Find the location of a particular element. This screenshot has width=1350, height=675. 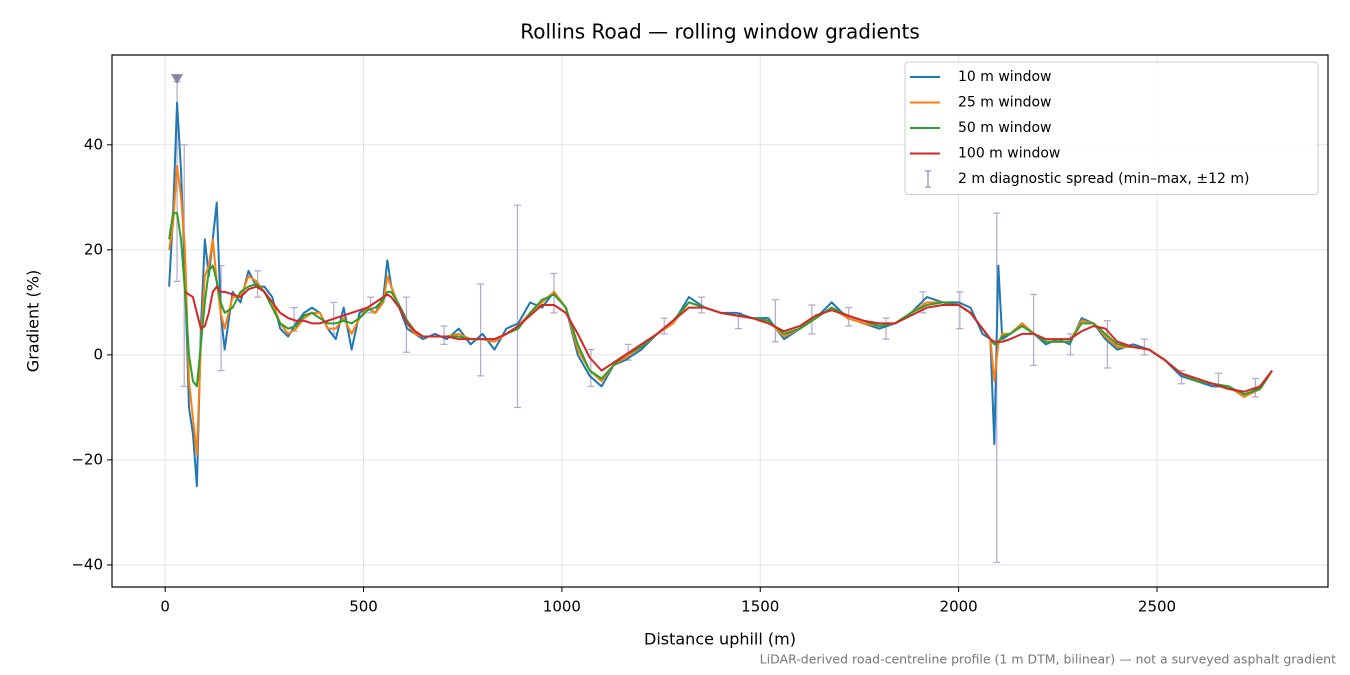

y-tick-label: 40 is located at coordinates (93, 144).